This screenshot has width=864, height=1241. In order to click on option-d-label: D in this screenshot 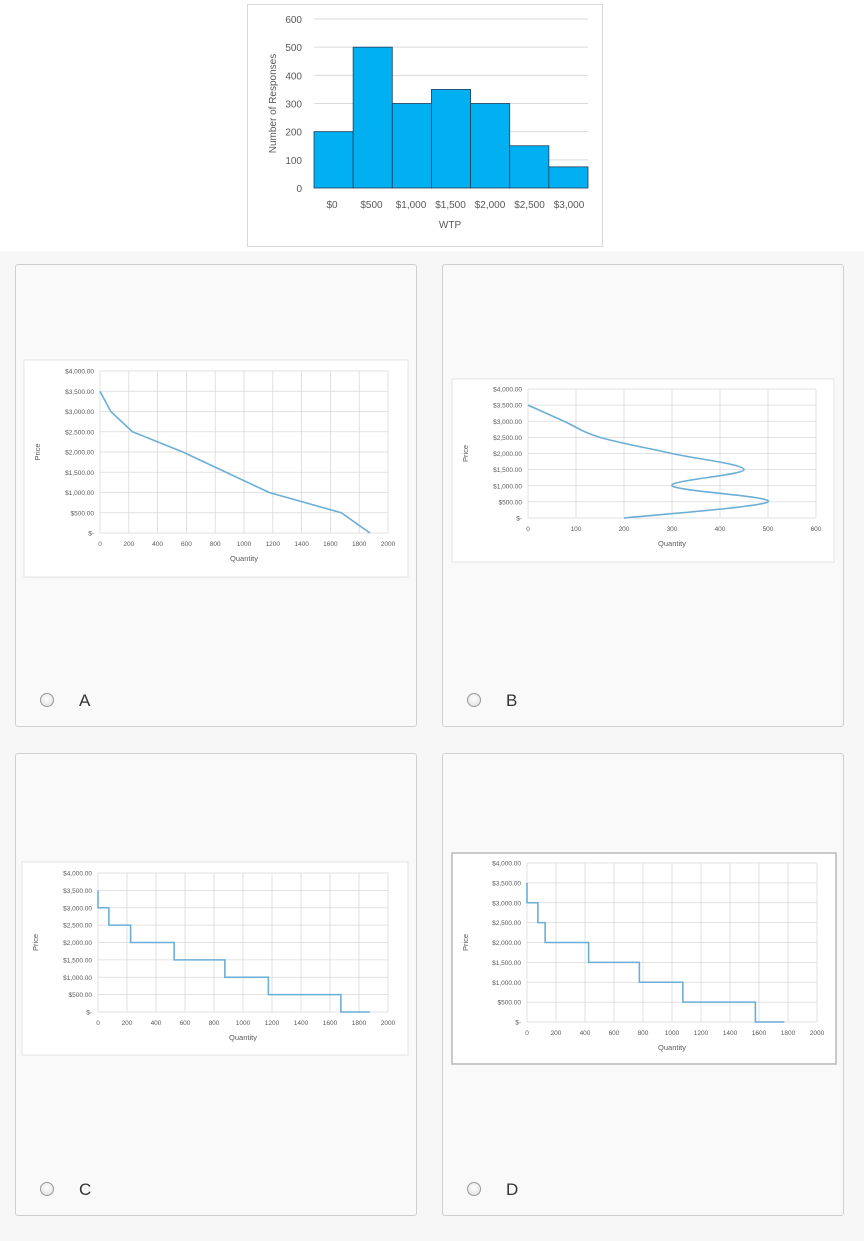, I will do `click(512, 1189)`.